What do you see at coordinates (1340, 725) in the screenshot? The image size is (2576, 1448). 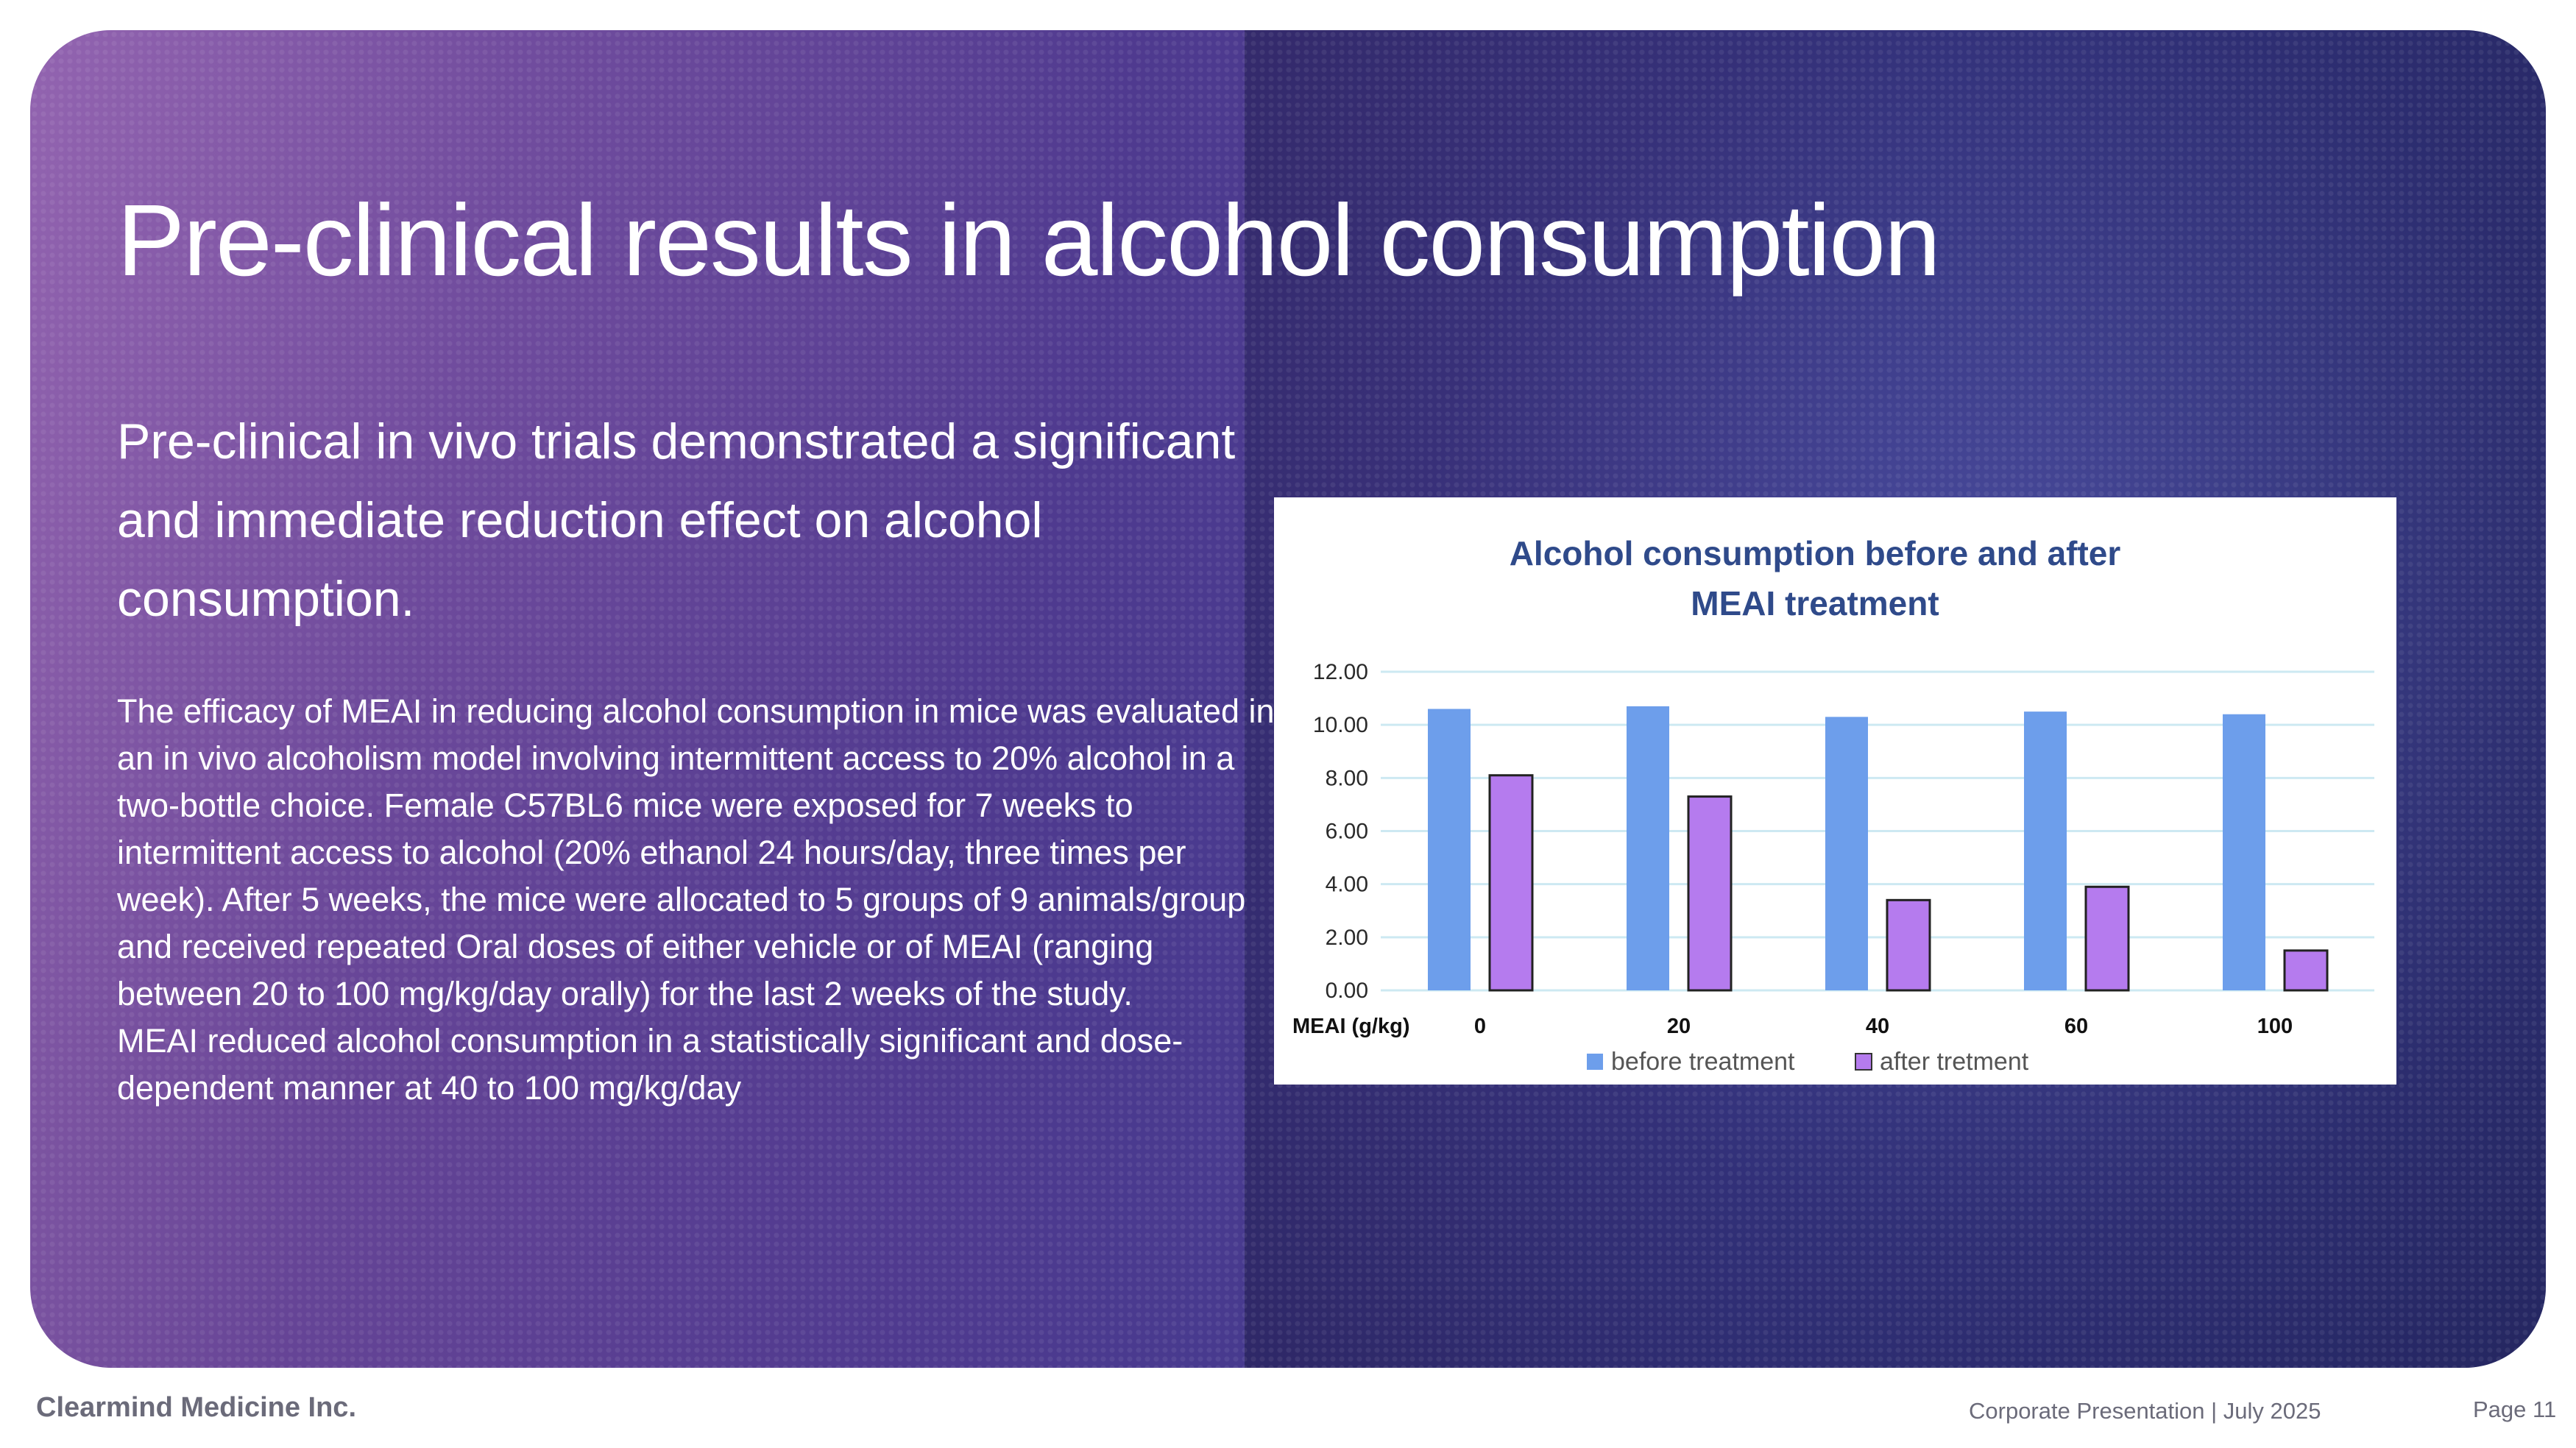 I see `y-tick-label: 10.00` at bounding box center [1340, 725].